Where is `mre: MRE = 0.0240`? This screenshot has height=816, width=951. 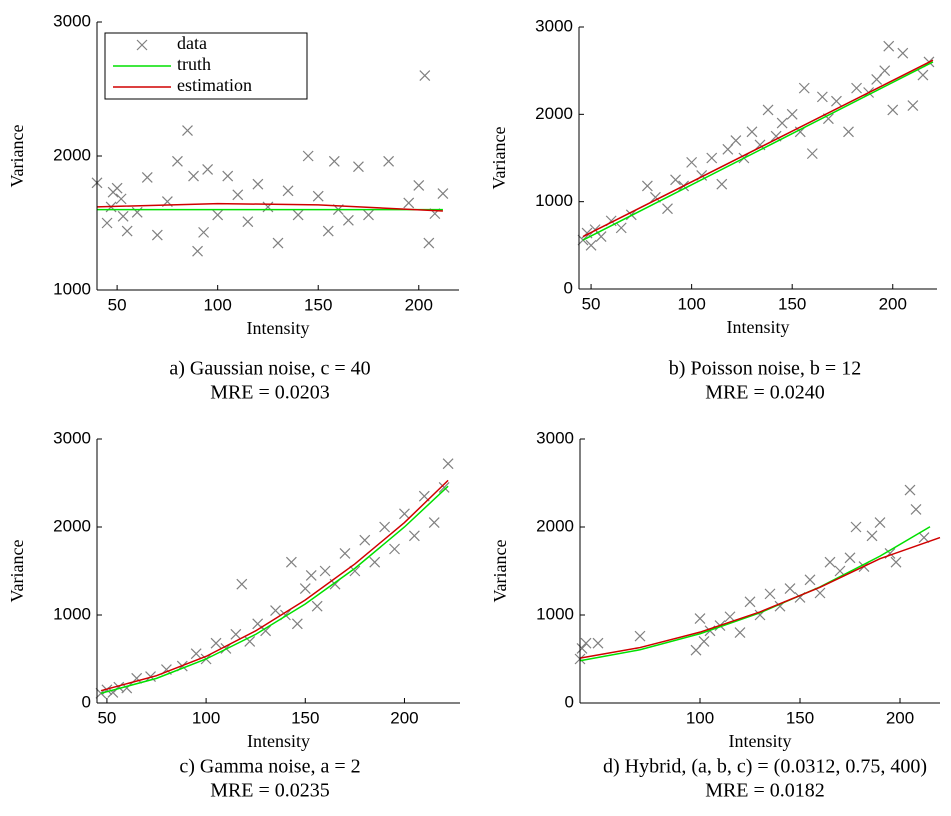
mre: MRE = 0.0240 is located at coordinates (765, 393).